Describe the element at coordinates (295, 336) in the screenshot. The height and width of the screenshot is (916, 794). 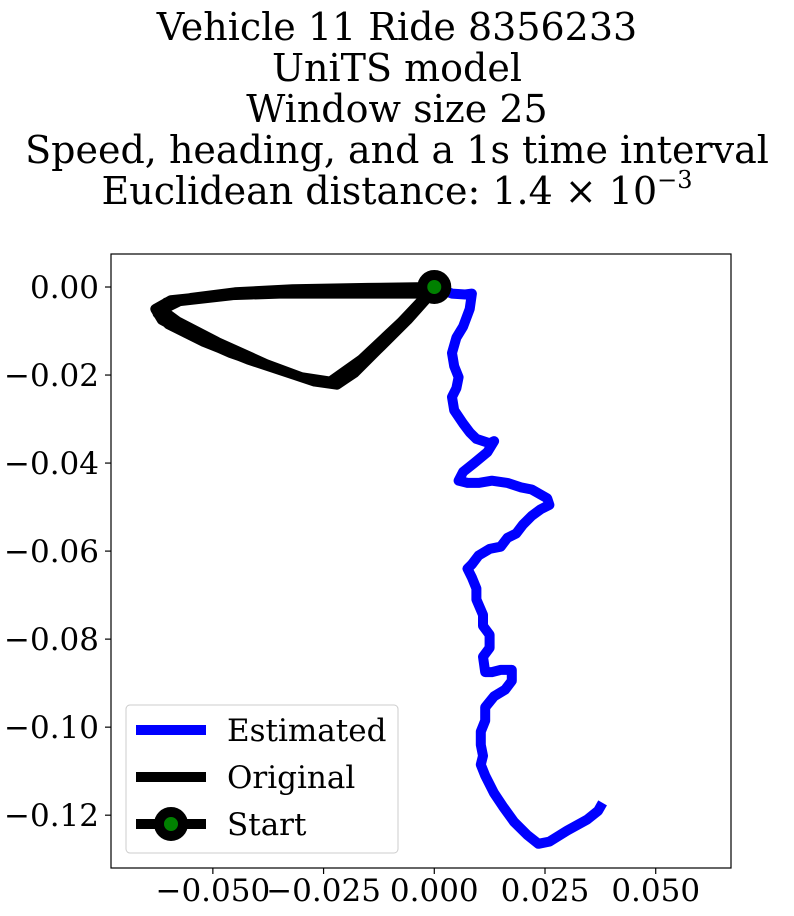
I see `series-line-original` at that location.